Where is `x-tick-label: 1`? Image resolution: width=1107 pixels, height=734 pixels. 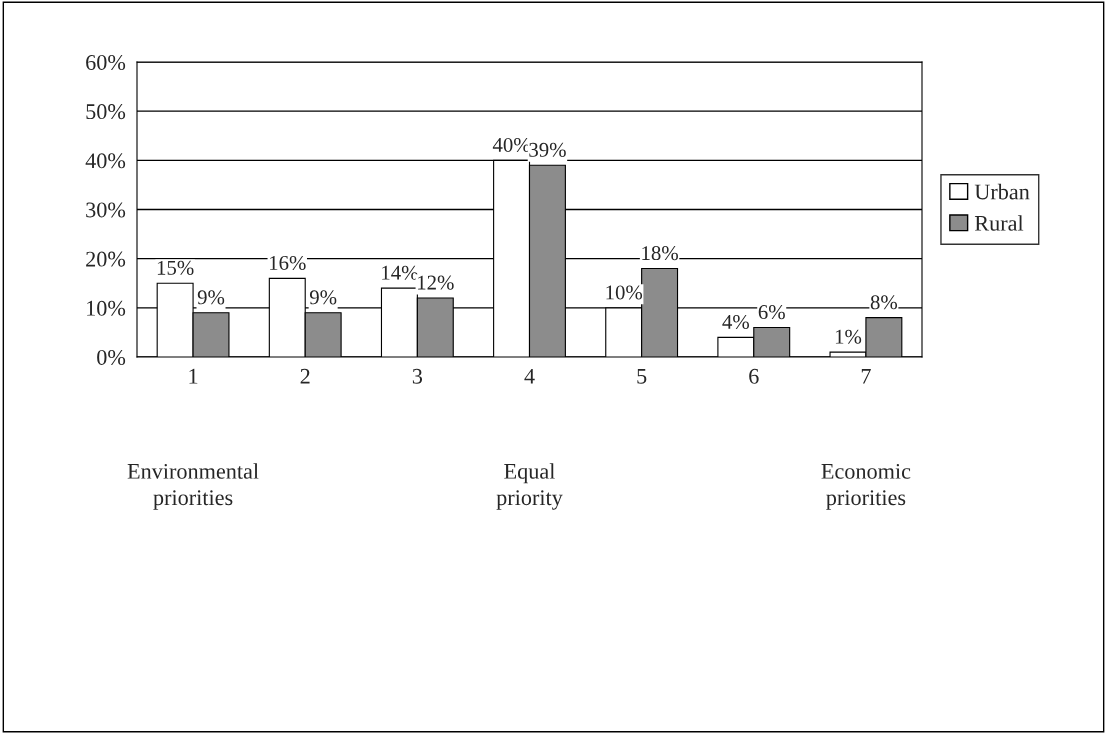
x-tick-label: 1 is located at coordinates (193, 376).